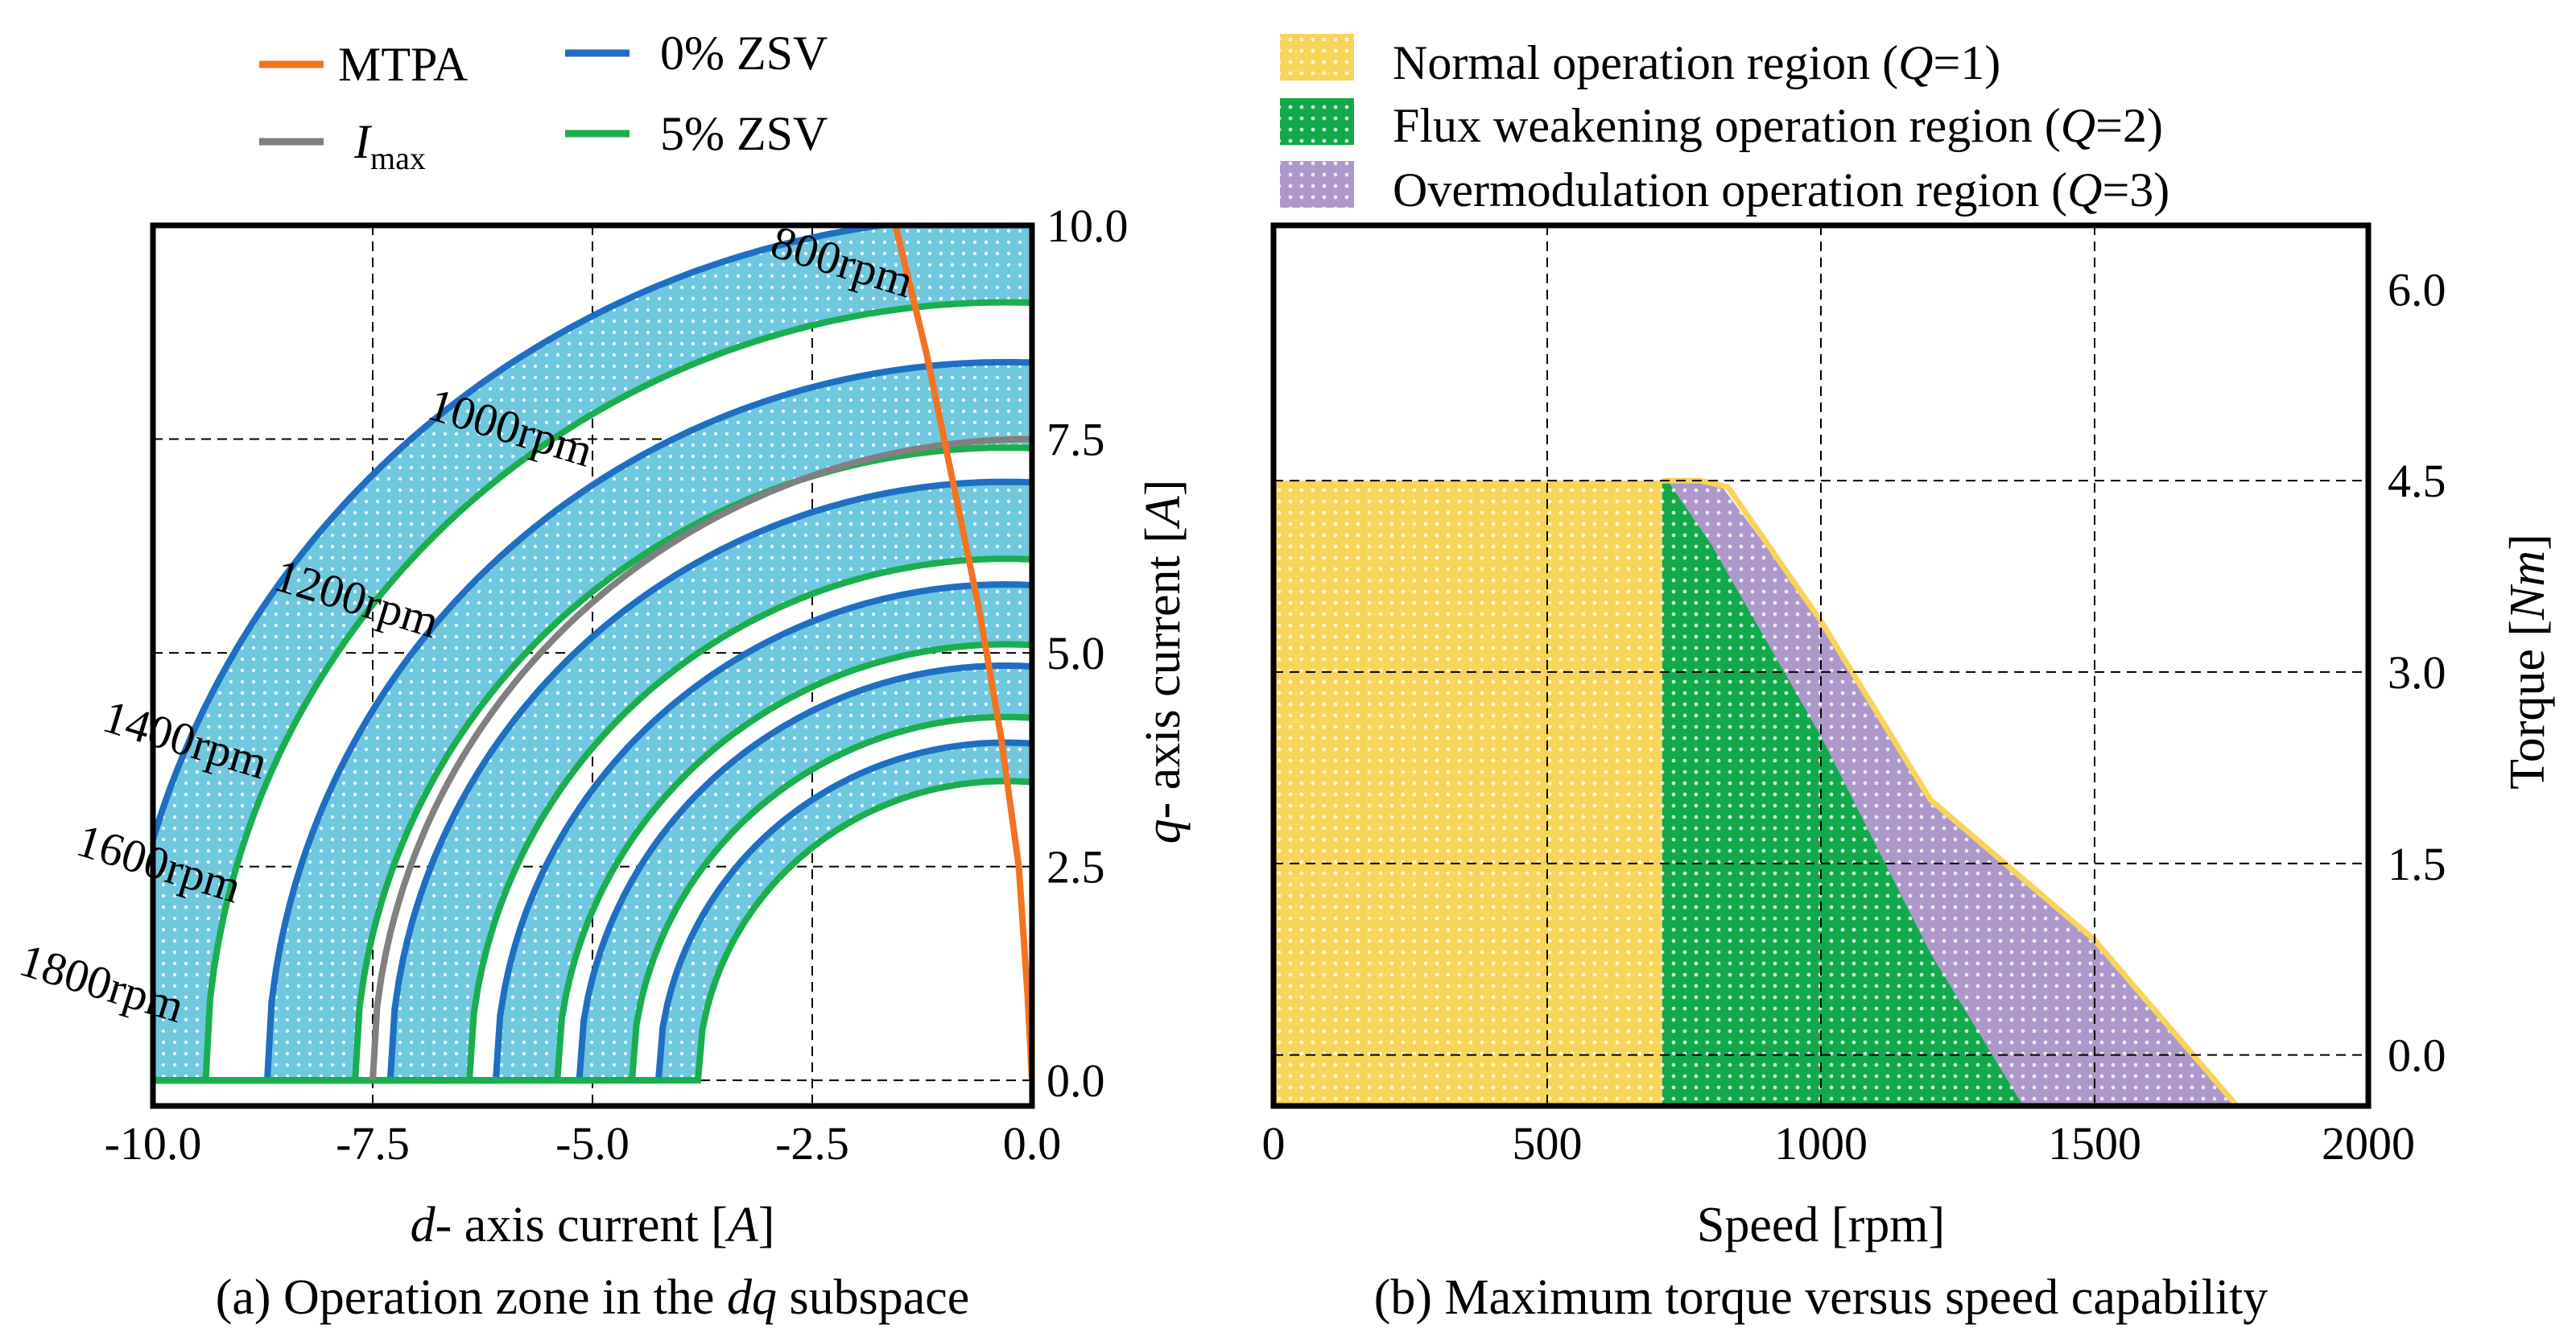 This screenshot has height=1341, width=2576. I want to click on panel-a-y-axis-label: q- axis current [A], so click(1163, 662).